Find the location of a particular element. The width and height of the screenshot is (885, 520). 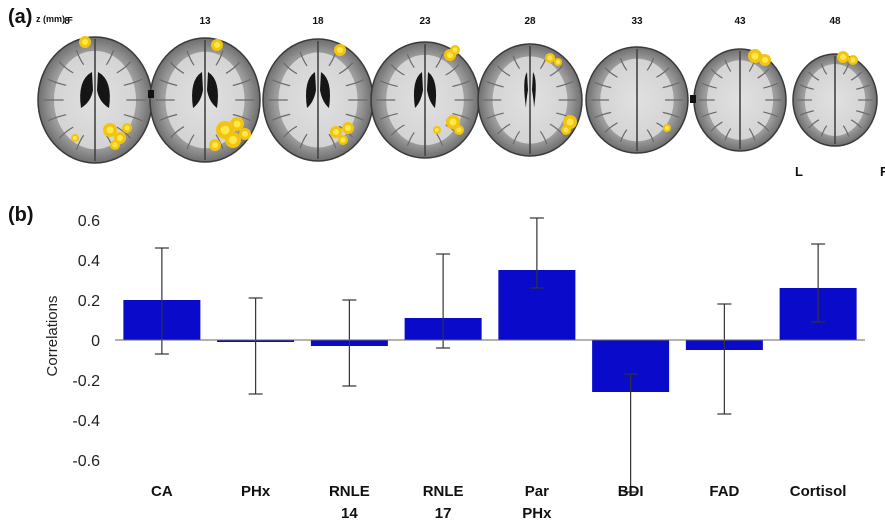

slice-z-label: 48 is located at coordinates (835, 21).